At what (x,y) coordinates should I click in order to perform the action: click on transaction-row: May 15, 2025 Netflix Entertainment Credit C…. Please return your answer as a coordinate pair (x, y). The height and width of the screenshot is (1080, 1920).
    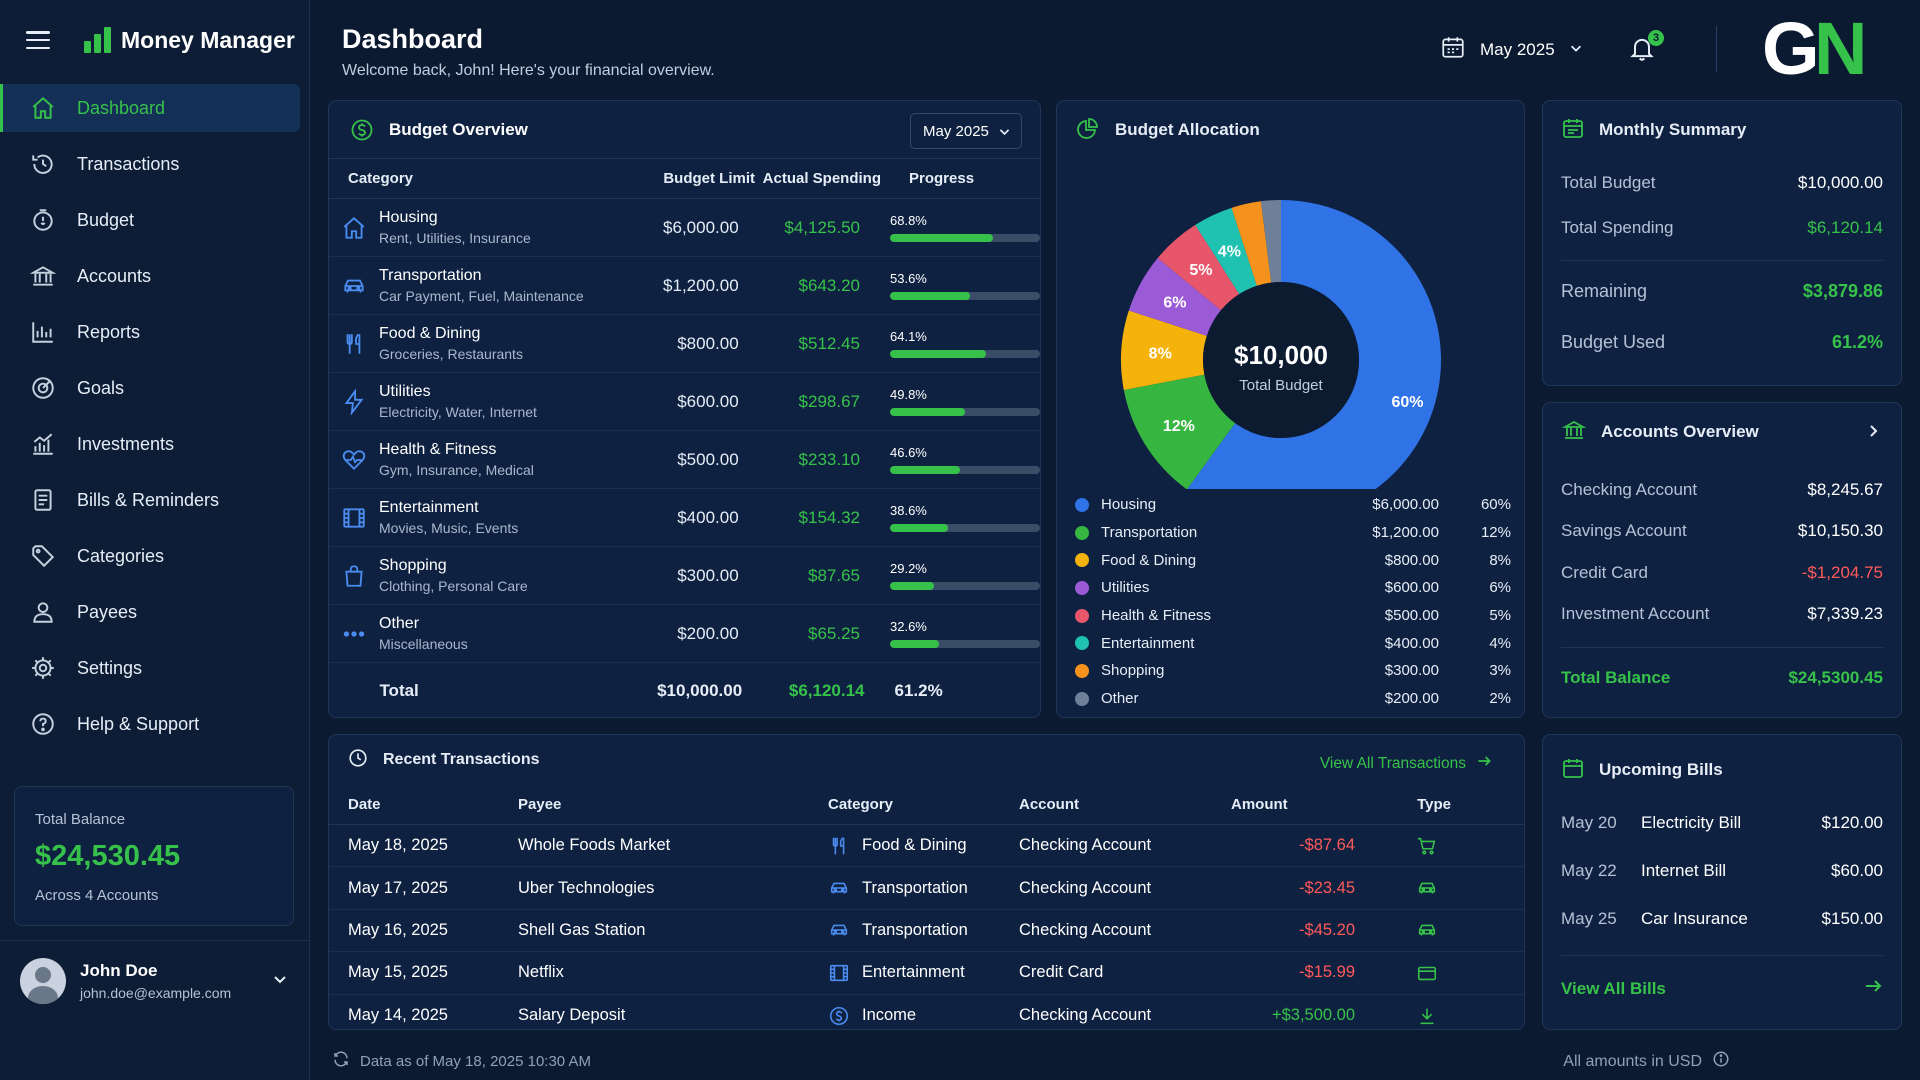
    Looking at the image, I should click on (926, 973).